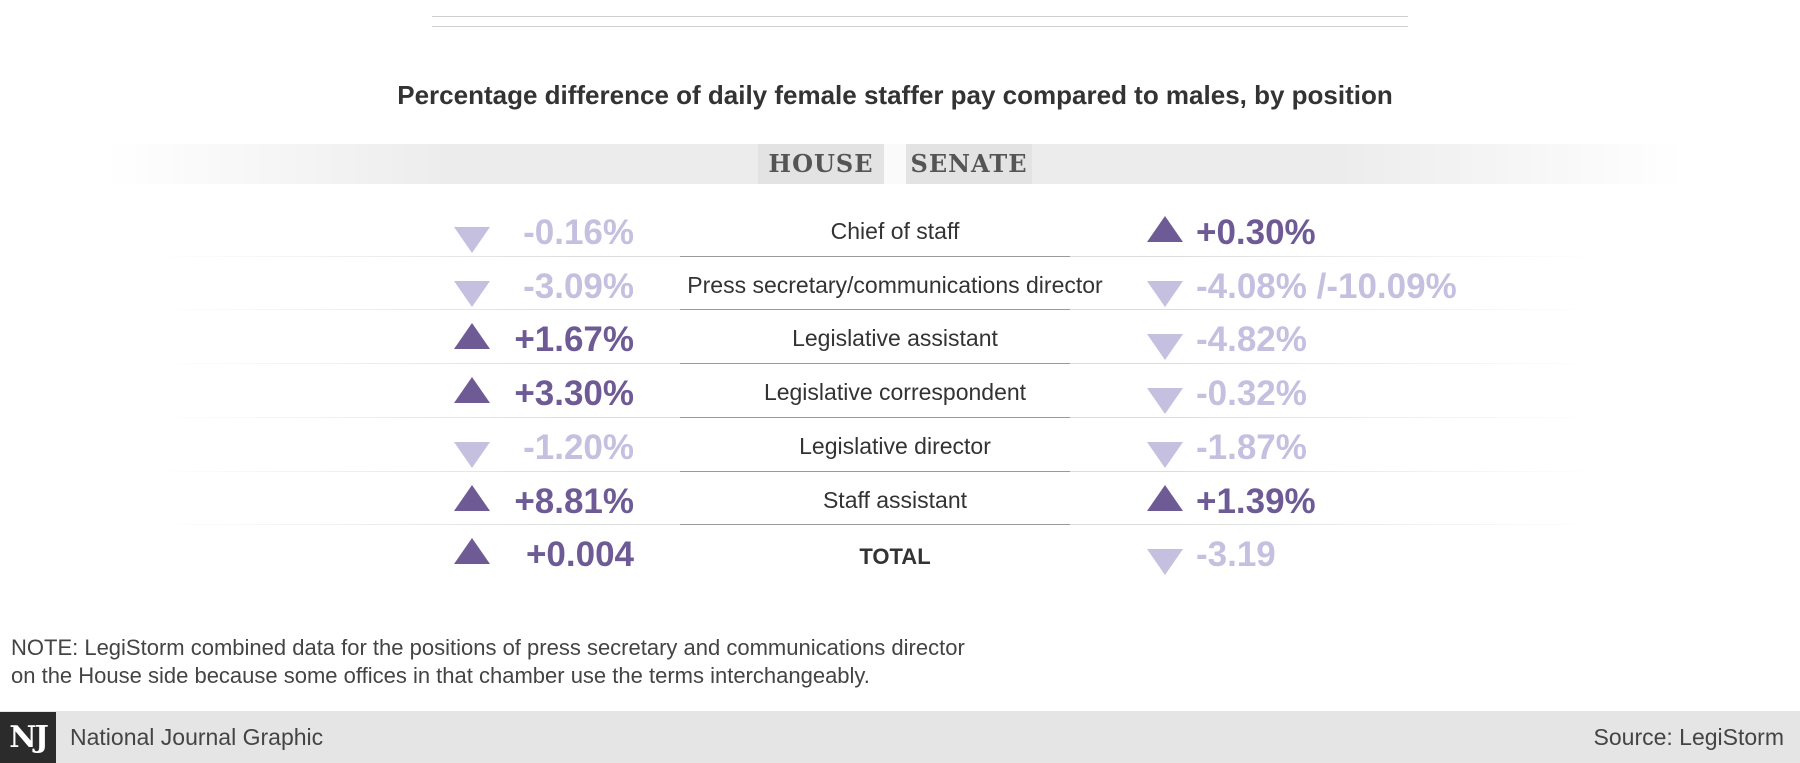 The image size is (1800, 763). I want to click on footer-credit: National Journal Graphic, so click(197, 737).